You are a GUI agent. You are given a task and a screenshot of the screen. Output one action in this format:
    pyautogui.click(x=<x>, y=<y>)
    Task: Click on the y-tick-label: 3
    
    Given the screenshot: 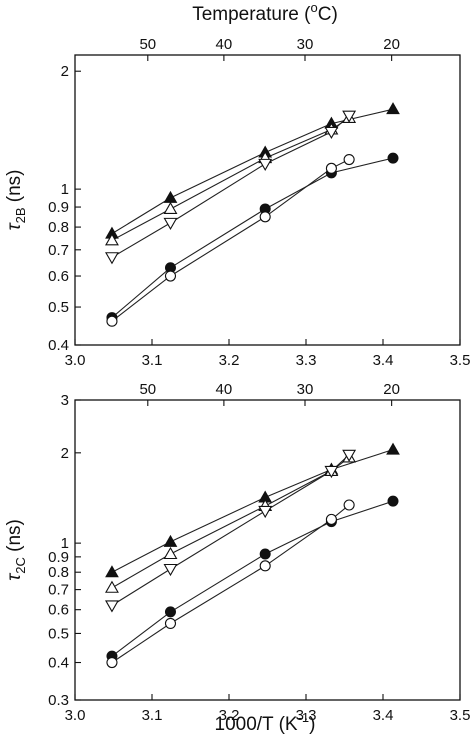 What is the action you would take?
    pyautogui.click(x=65, y=400)
    